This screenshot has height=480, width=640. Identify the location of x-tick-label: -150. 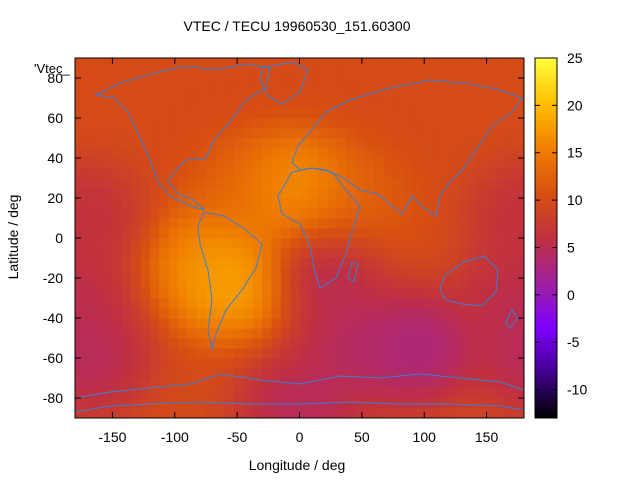
(112, 437).